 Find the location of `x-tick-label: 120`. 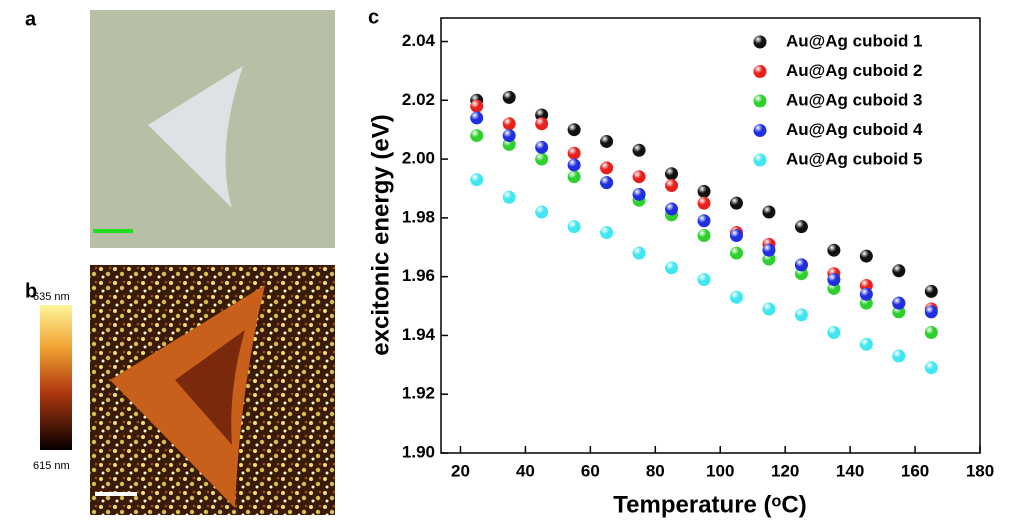

x-tick-label: 120 is located at coordinates (785, 470).